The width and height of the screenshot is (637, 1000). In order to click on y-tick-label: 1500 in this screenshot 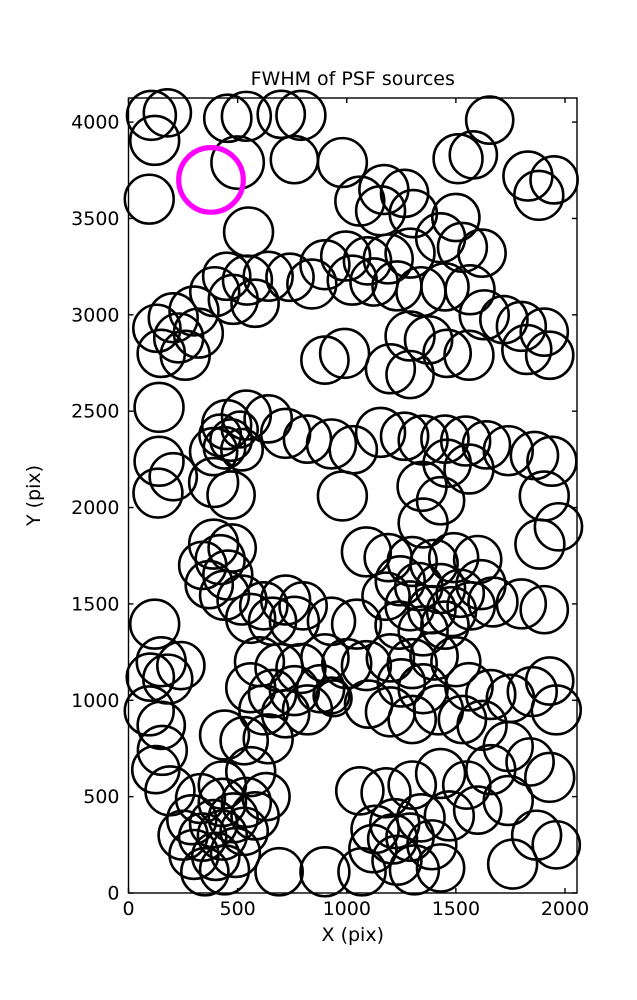, I will do `click(95, 604)`.